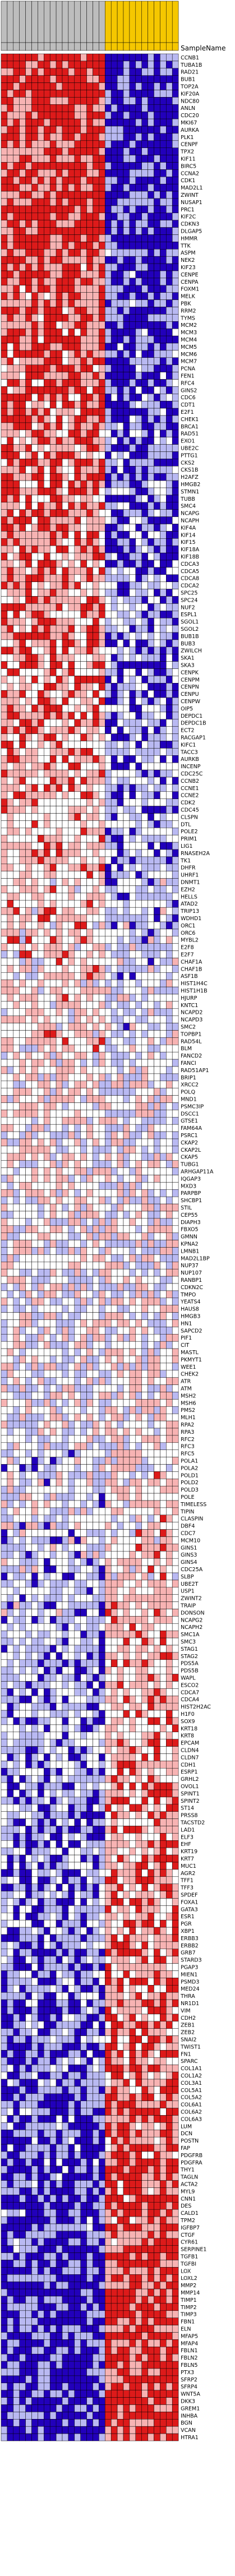  Describe the element at coordinates (191, 1150) in the screenshot. I see `gene-label: CKAP2L` at that location.